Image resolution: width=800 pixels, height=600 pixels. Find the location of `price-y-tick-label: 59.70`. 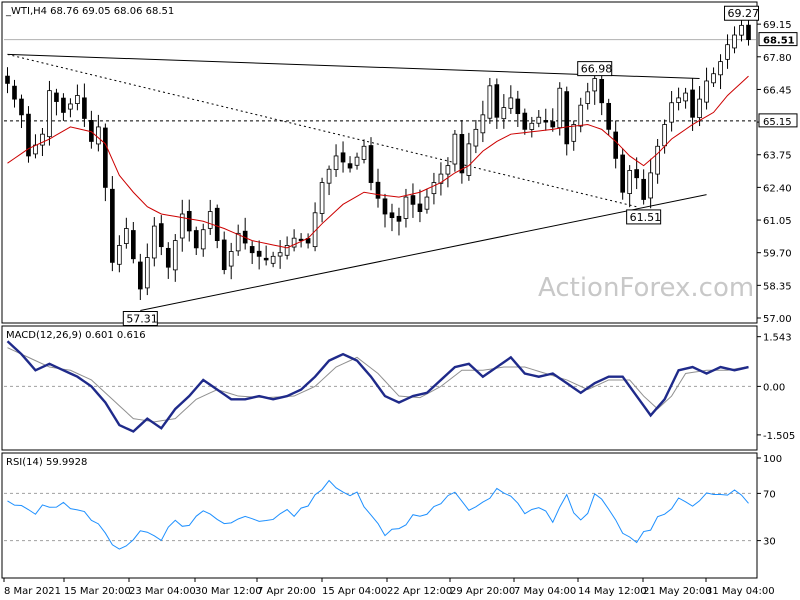

price-y-tick-label: 59.70 is located at coordinates (777, 254).